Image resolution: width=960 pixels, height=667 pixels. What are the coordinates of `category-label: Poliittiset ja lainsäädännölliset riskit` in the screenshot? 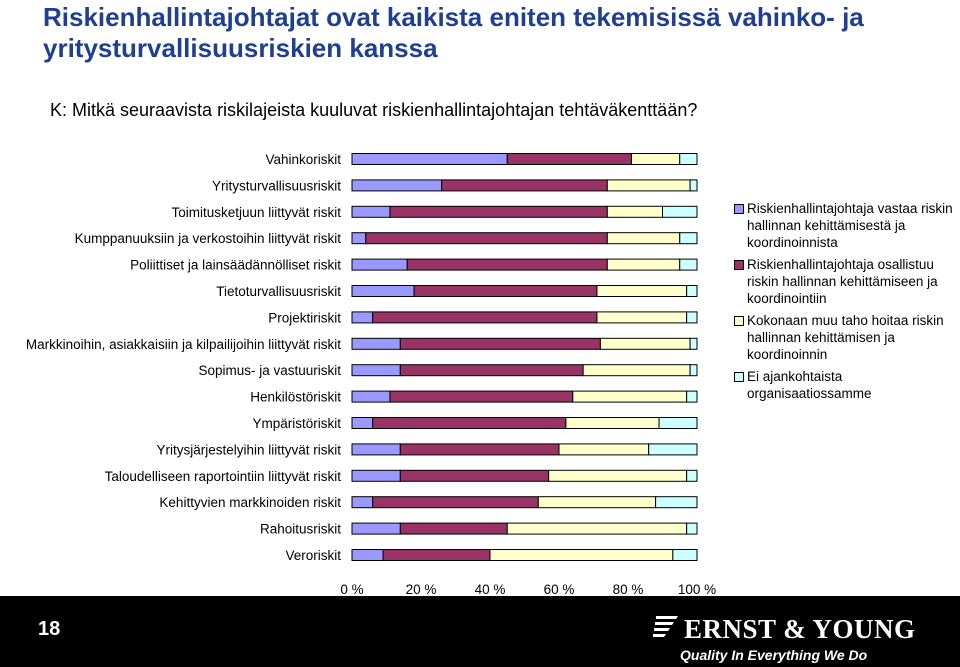 It's located at (235, 265).